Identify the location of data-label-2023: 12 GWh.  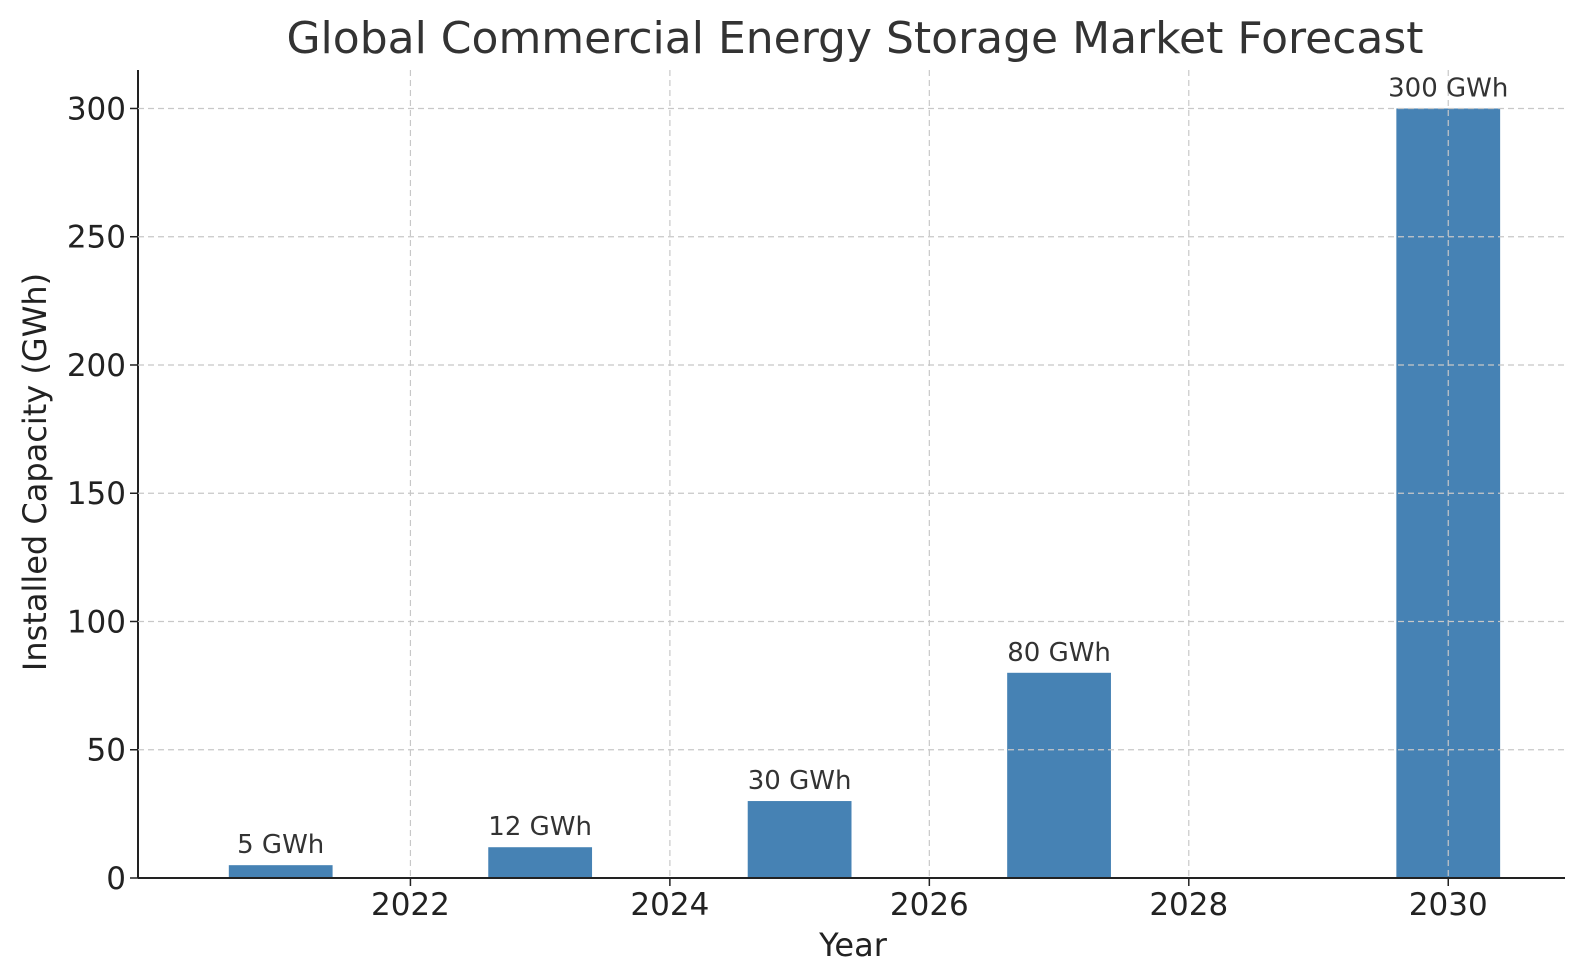
(540, 827).